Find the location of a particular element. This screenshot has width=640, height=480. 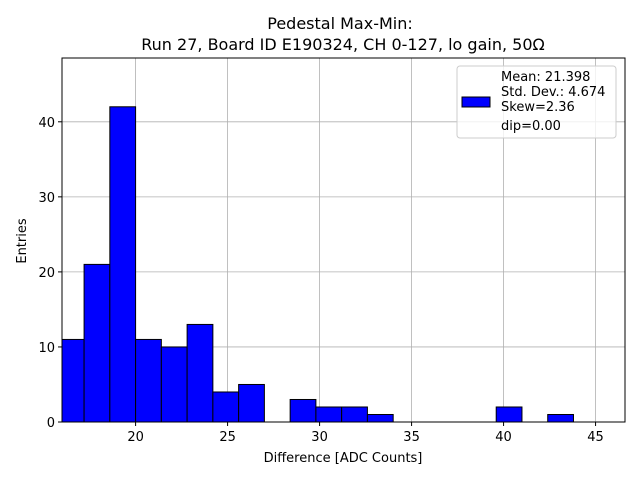

x-tick-label: 20 is located at coordinates (135, 437).